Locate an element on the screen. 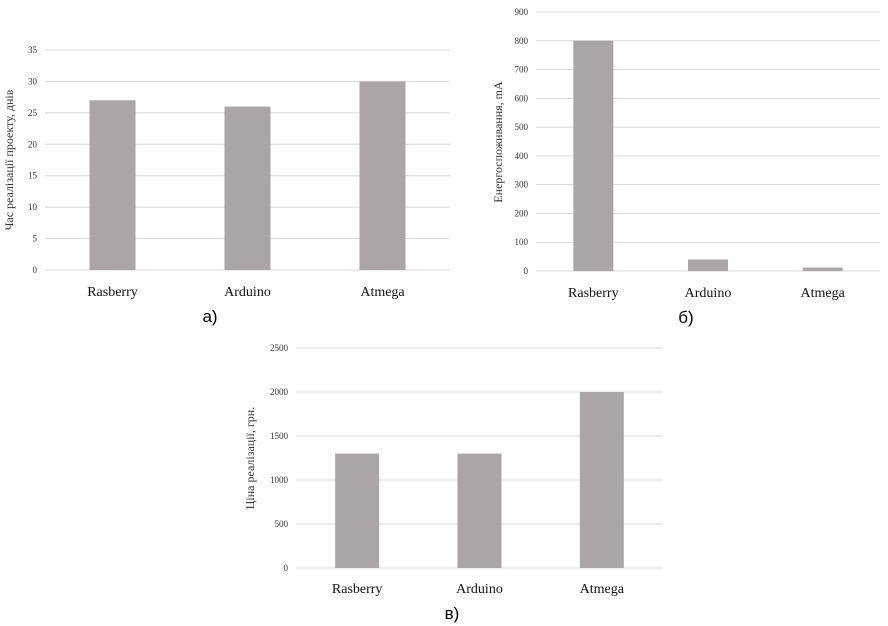 This screenshot has height=626, width=888. y-tick-label: 5 is located at coordinates (35, 239).